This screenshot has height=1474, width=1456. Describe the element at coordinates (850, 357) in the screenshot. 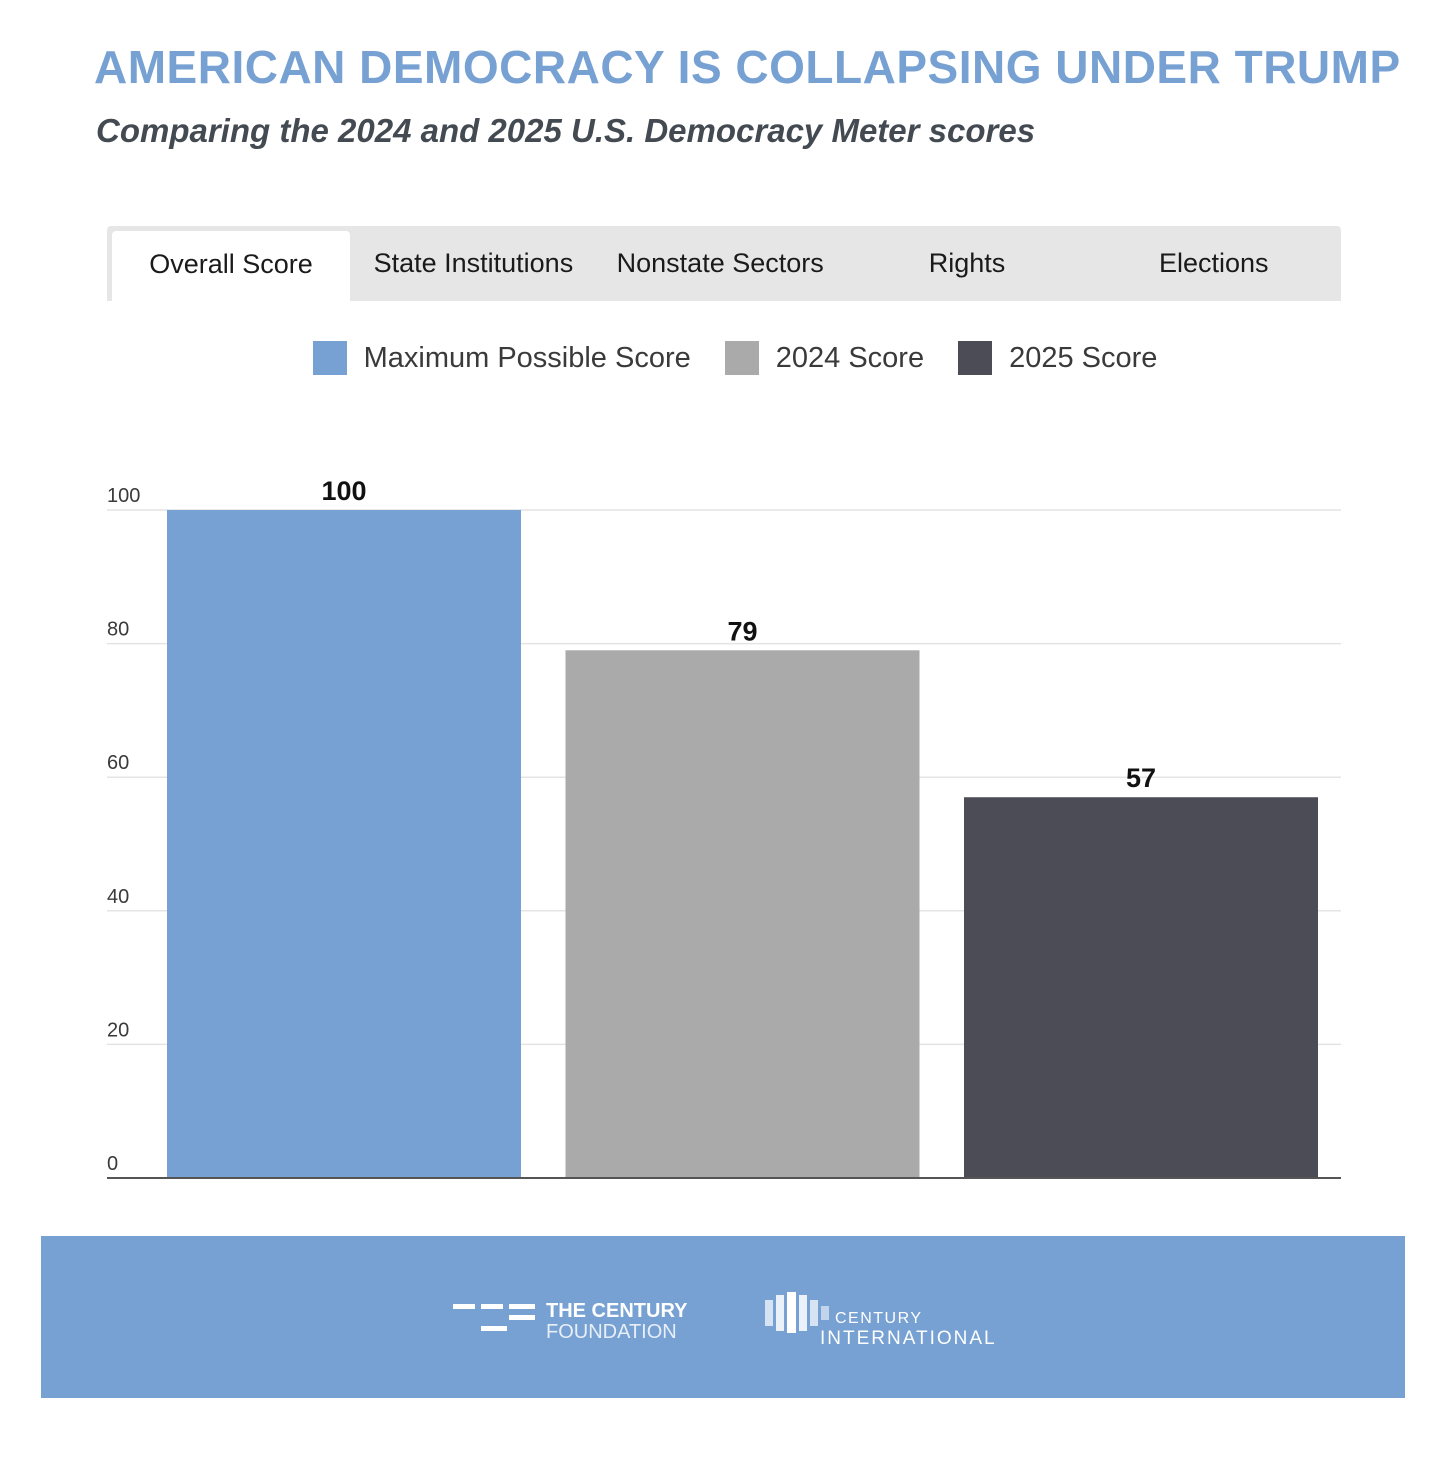

I see `legend-label-2024: 2024 Score` at that location.